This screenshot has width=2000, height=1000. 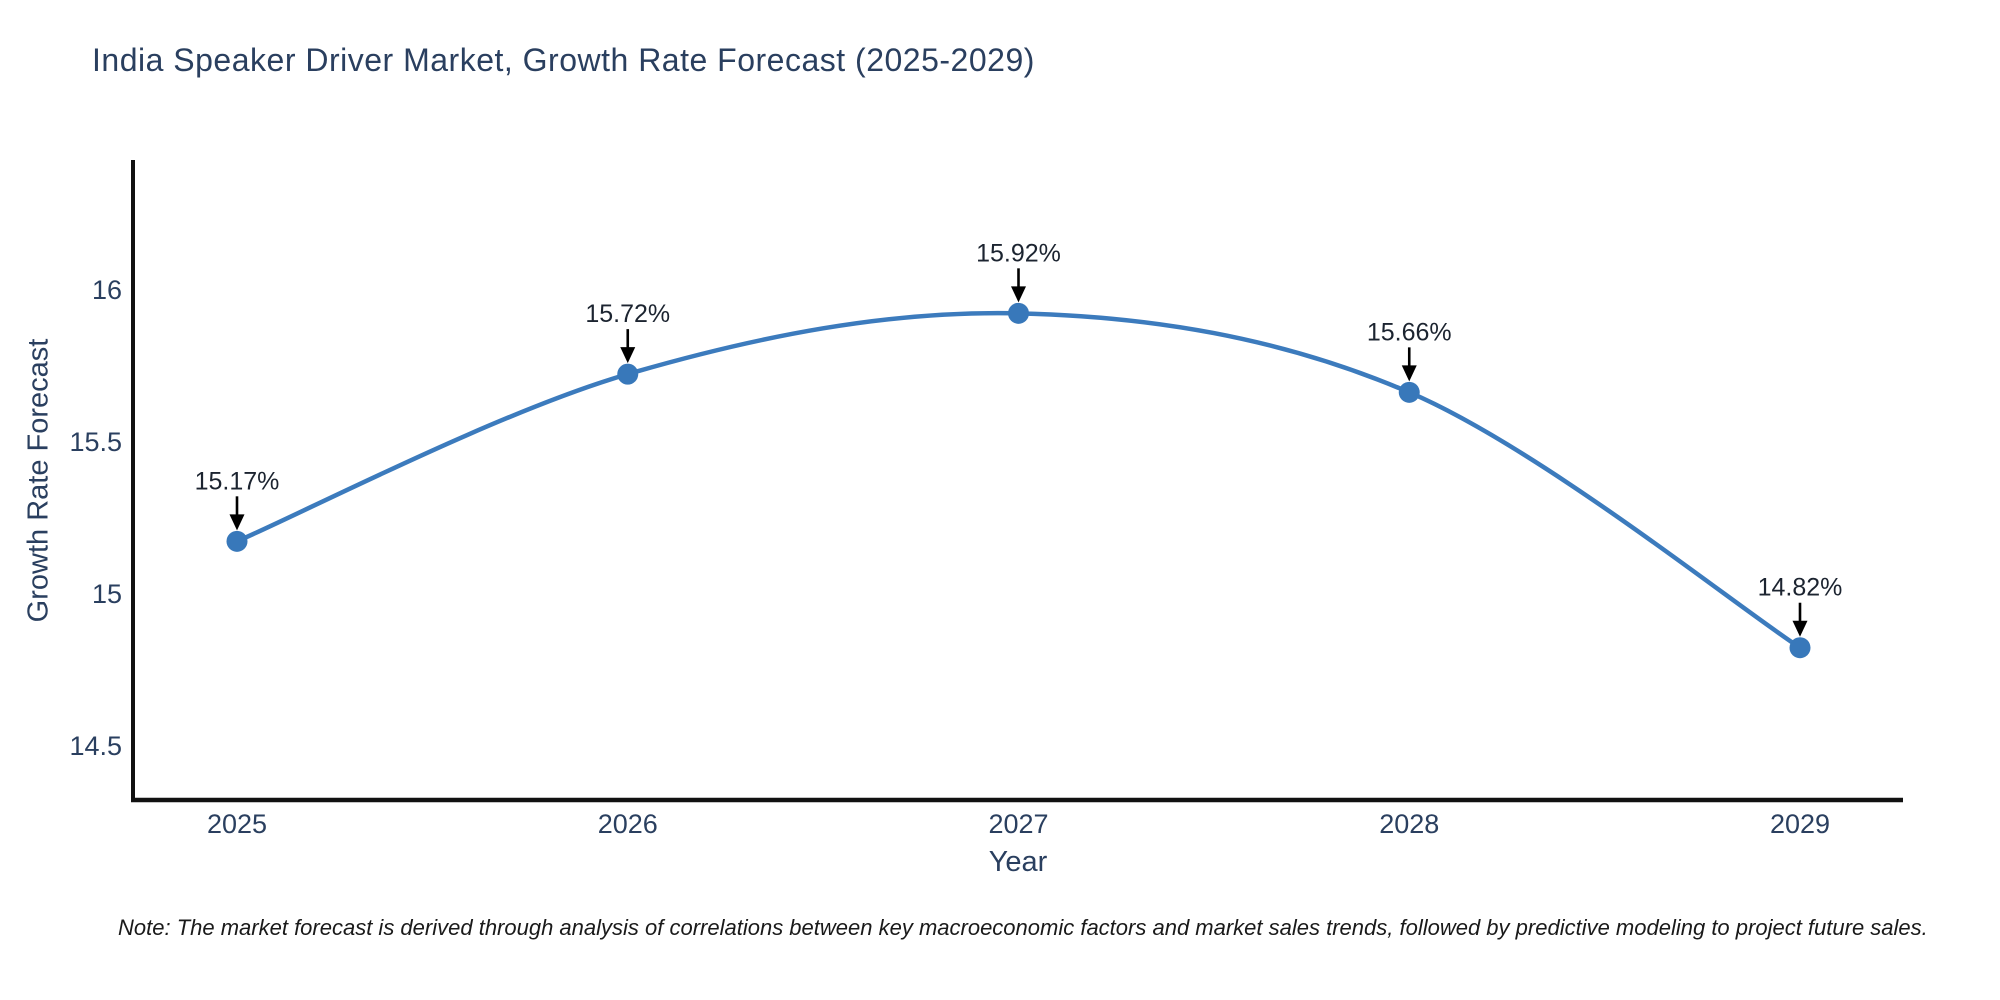 I want to click on data-point-label: 15.66%, so click(x=1409, y=332).